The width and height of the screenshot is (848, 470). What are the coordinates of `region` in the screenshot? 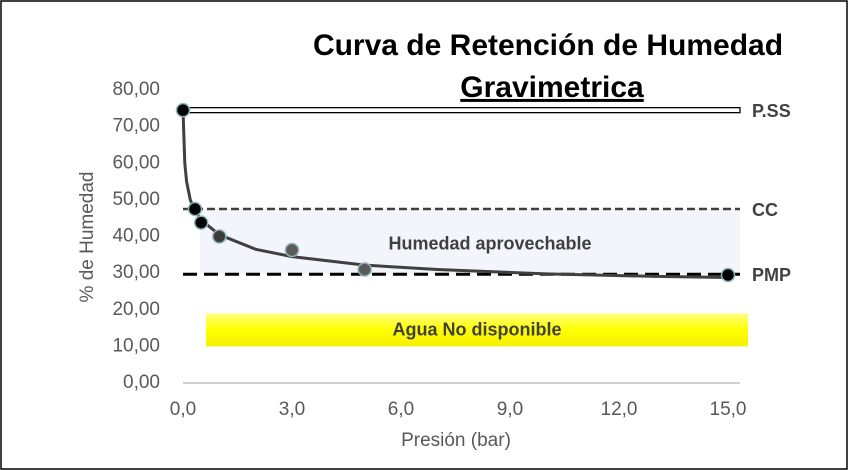 It's located at (470, 242).